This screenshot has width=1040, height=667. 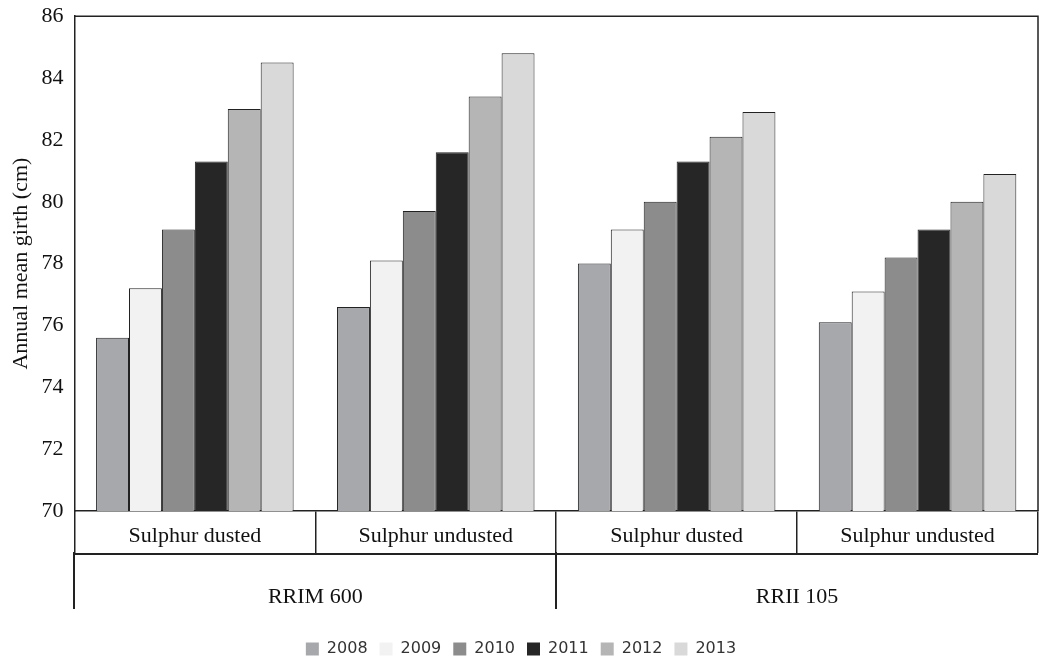 I want to click on legend-label: 2009, so click(x=421, y=648).